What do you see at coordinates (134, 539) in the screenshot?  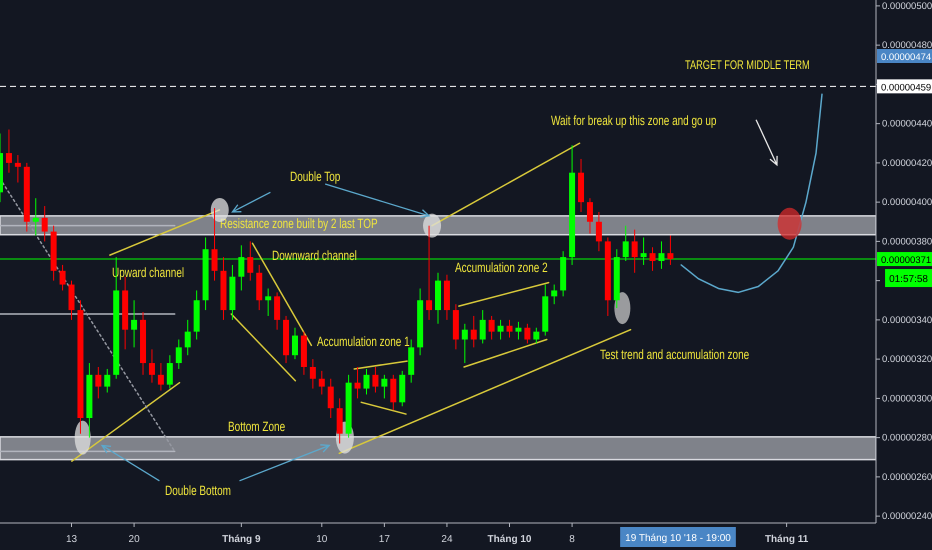 I see `x-tick-label: 20` at bounding box center [134, 539].